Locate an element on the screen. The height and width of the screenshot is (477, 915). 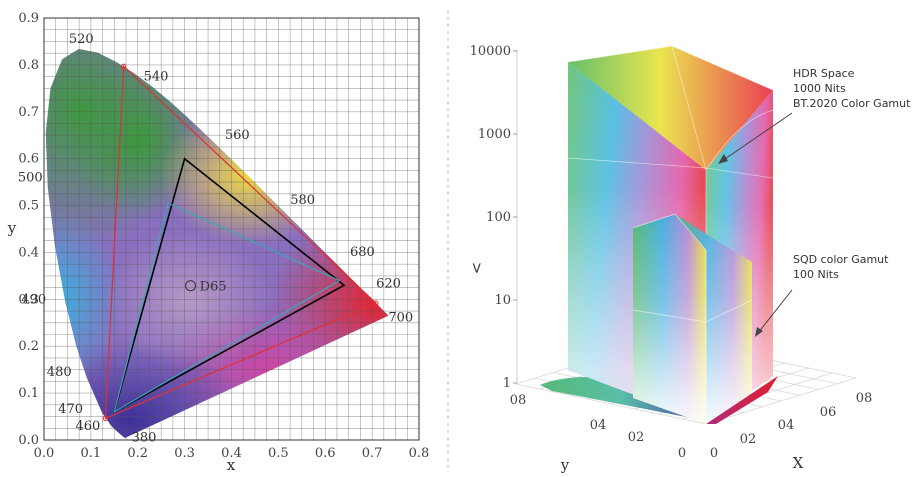
x-axis-label: x is located at coordinates (231, 465).